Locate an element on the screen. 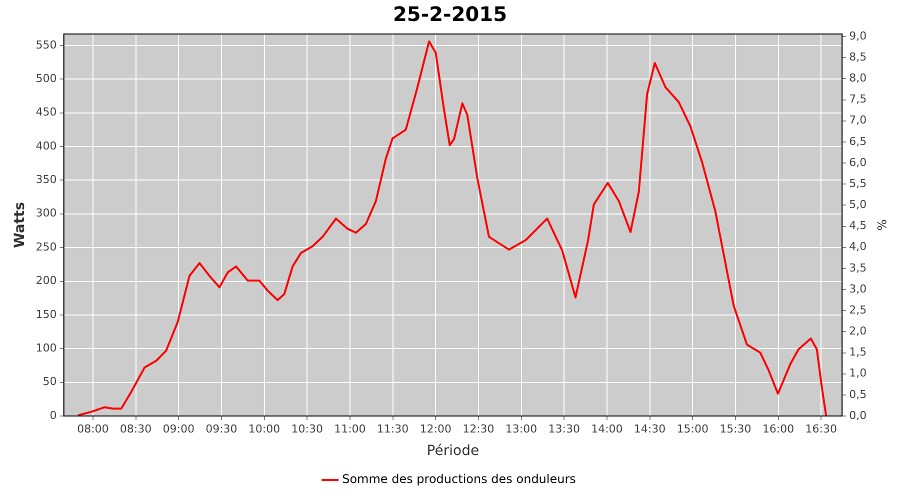  y2-tick-label: 0,0 is located at coordinates (858, 415).